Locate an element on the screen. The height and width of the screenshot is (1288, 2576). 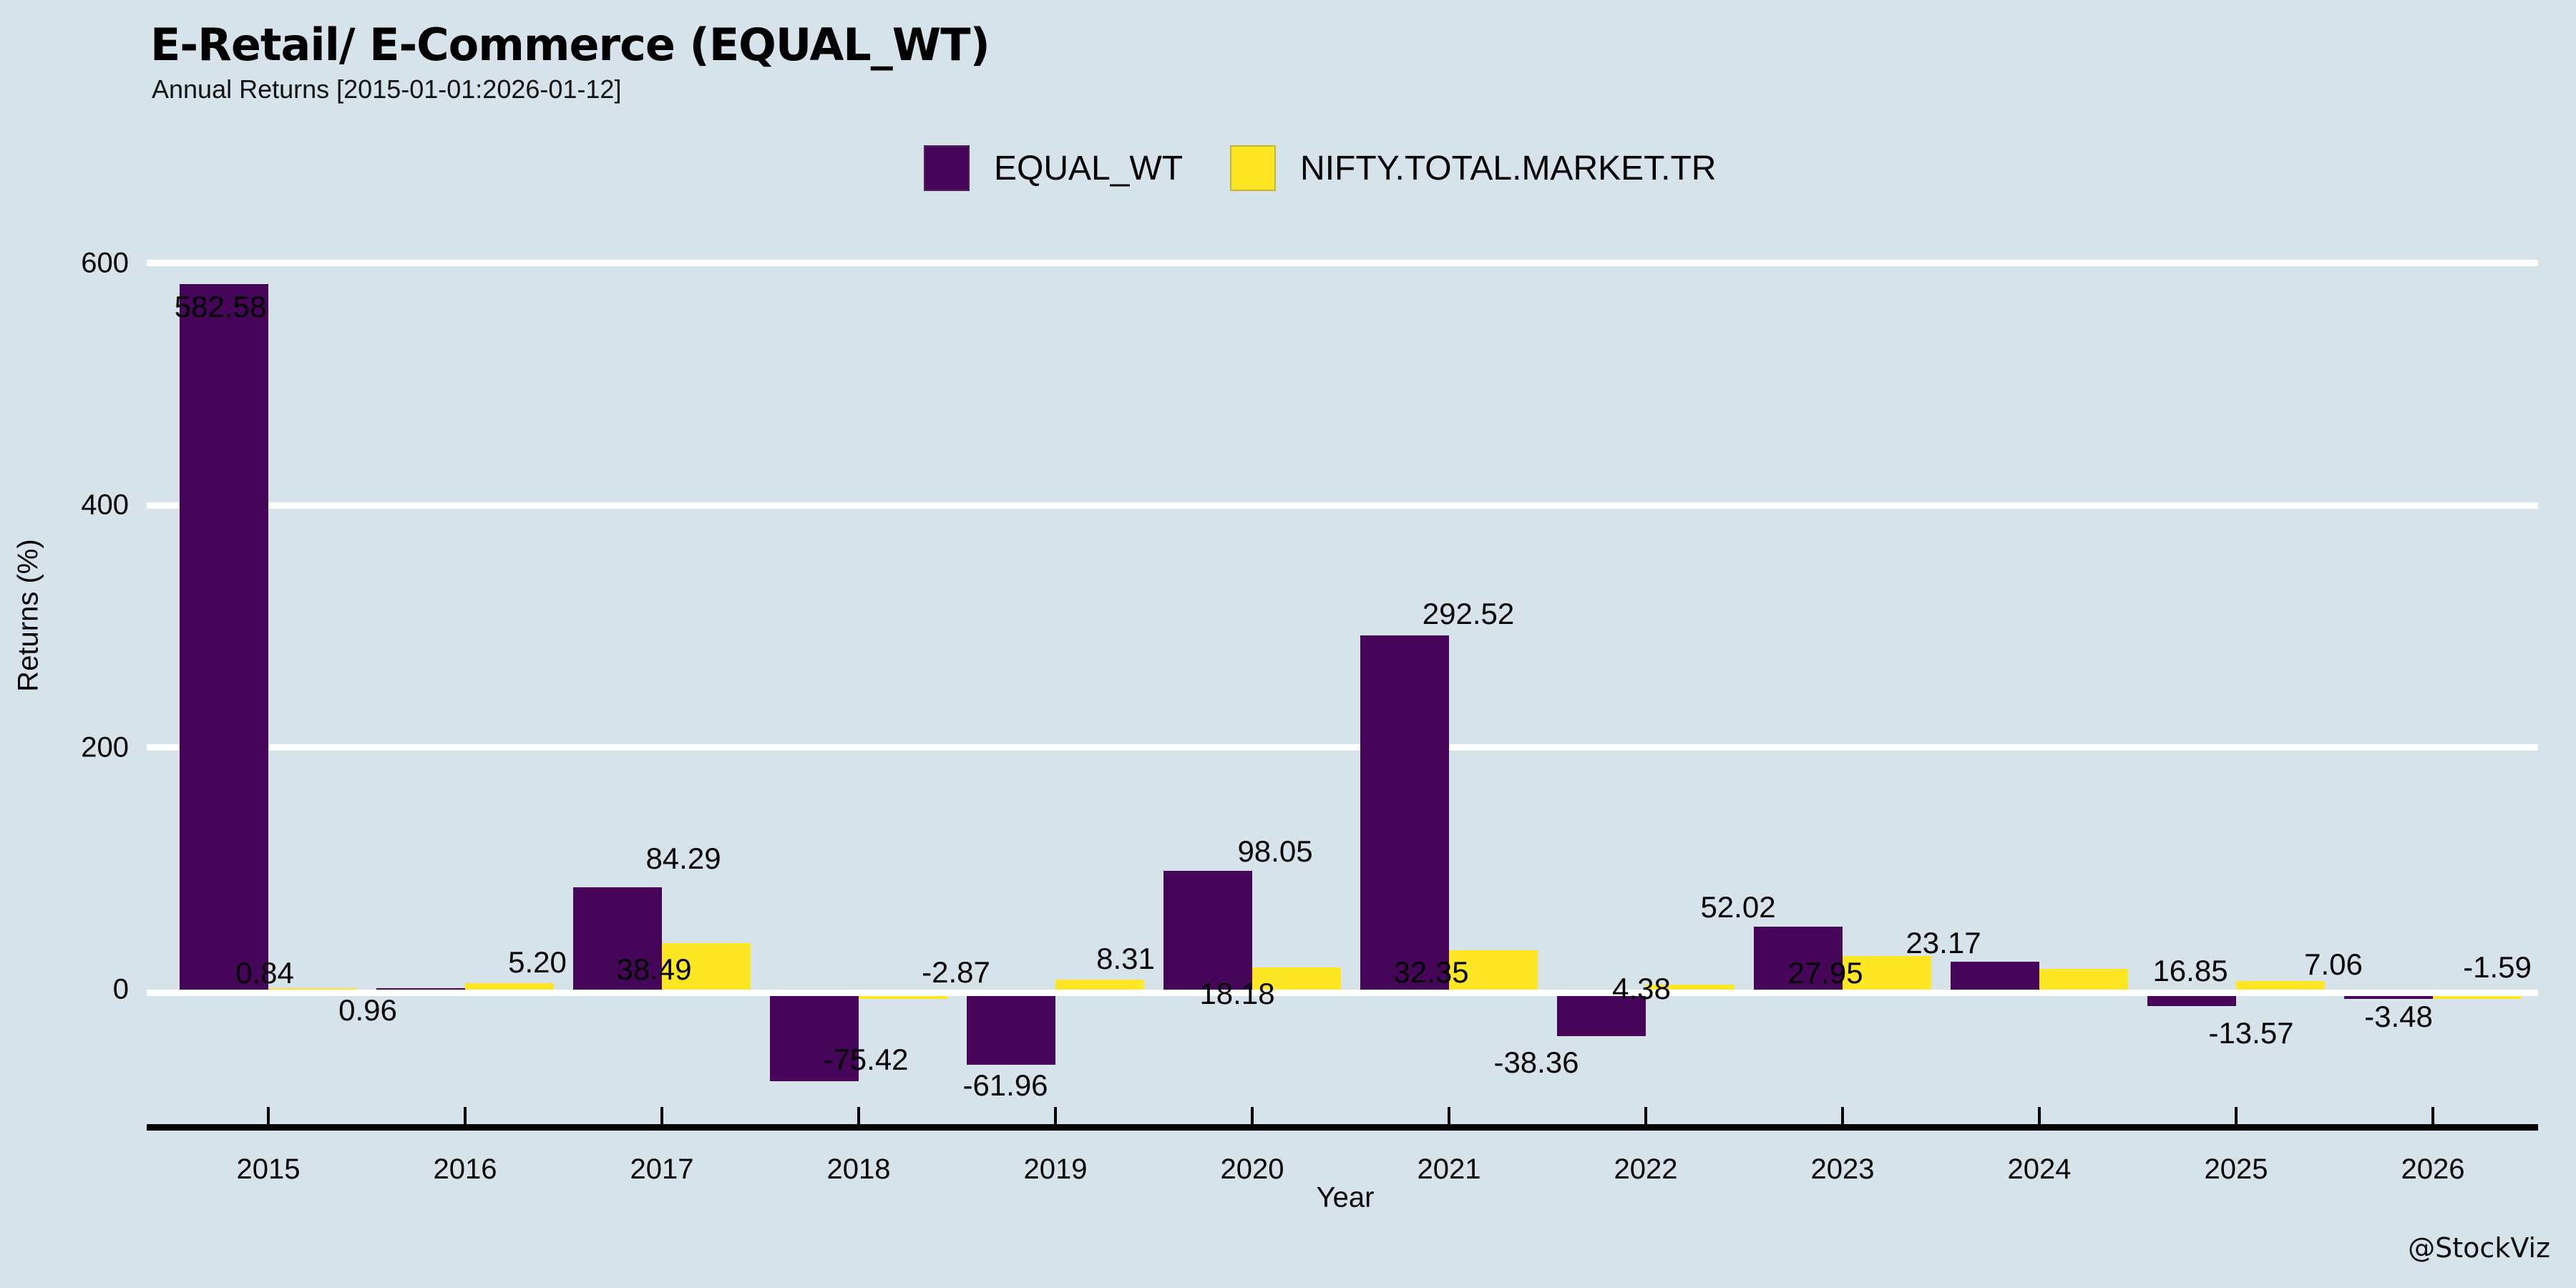
value-label-equal-wt-2016: 0.96 is located at coordinates (367, 1010).